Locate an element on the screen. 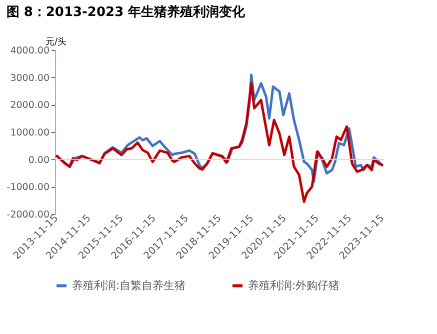 This screenshot has height=334, width=437. y-axis-title: 元/头 is located at coordinates (56, 42).